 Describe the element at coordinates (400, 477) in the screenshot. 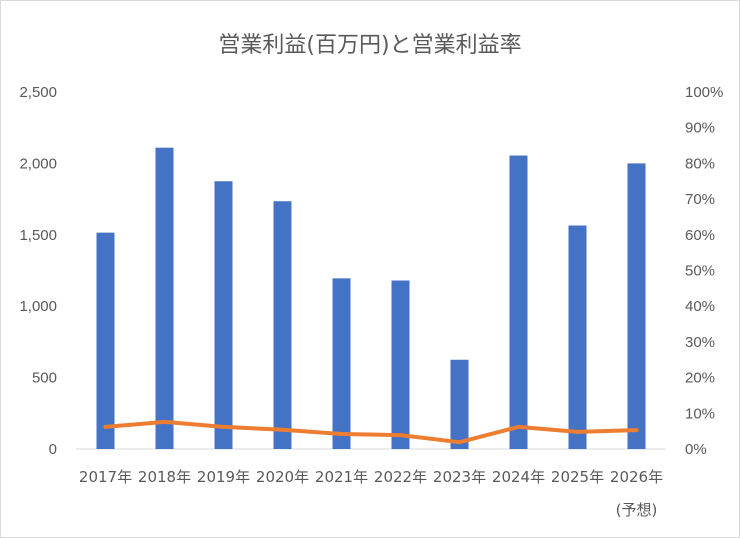

I see `category-label: 2022年` at that location.